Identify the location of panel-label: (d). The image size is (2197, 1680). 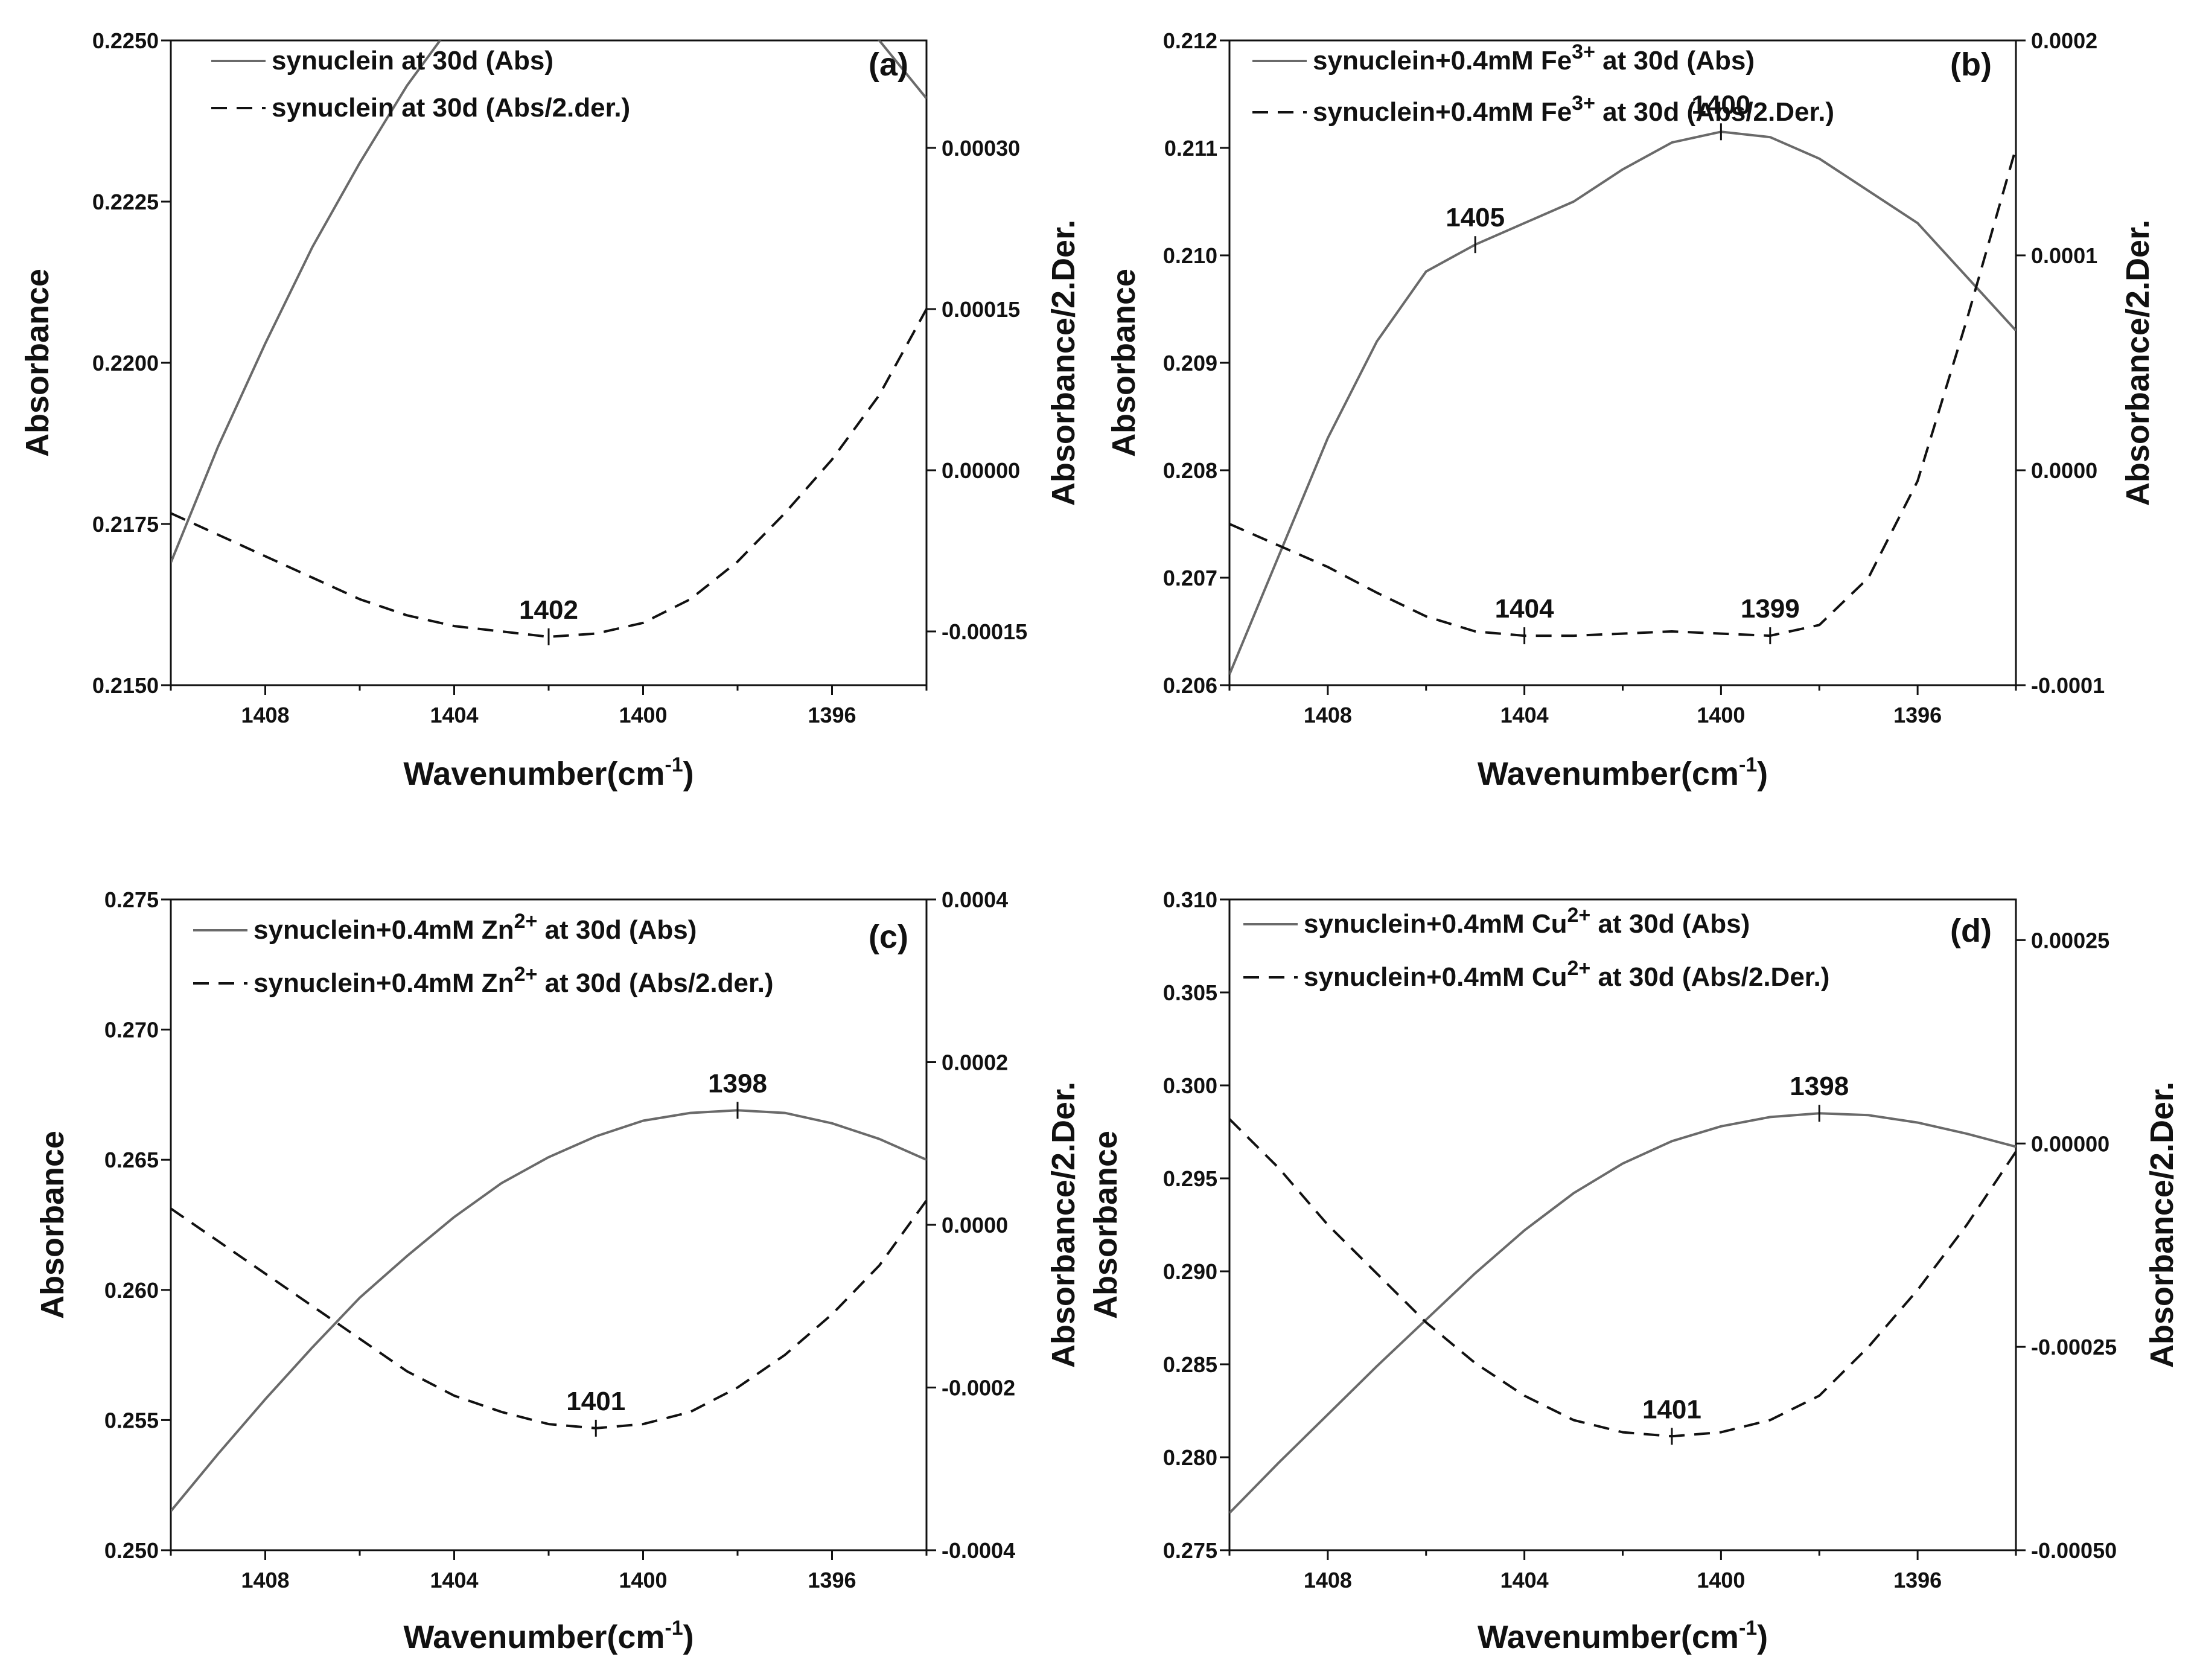
(1971, 931).